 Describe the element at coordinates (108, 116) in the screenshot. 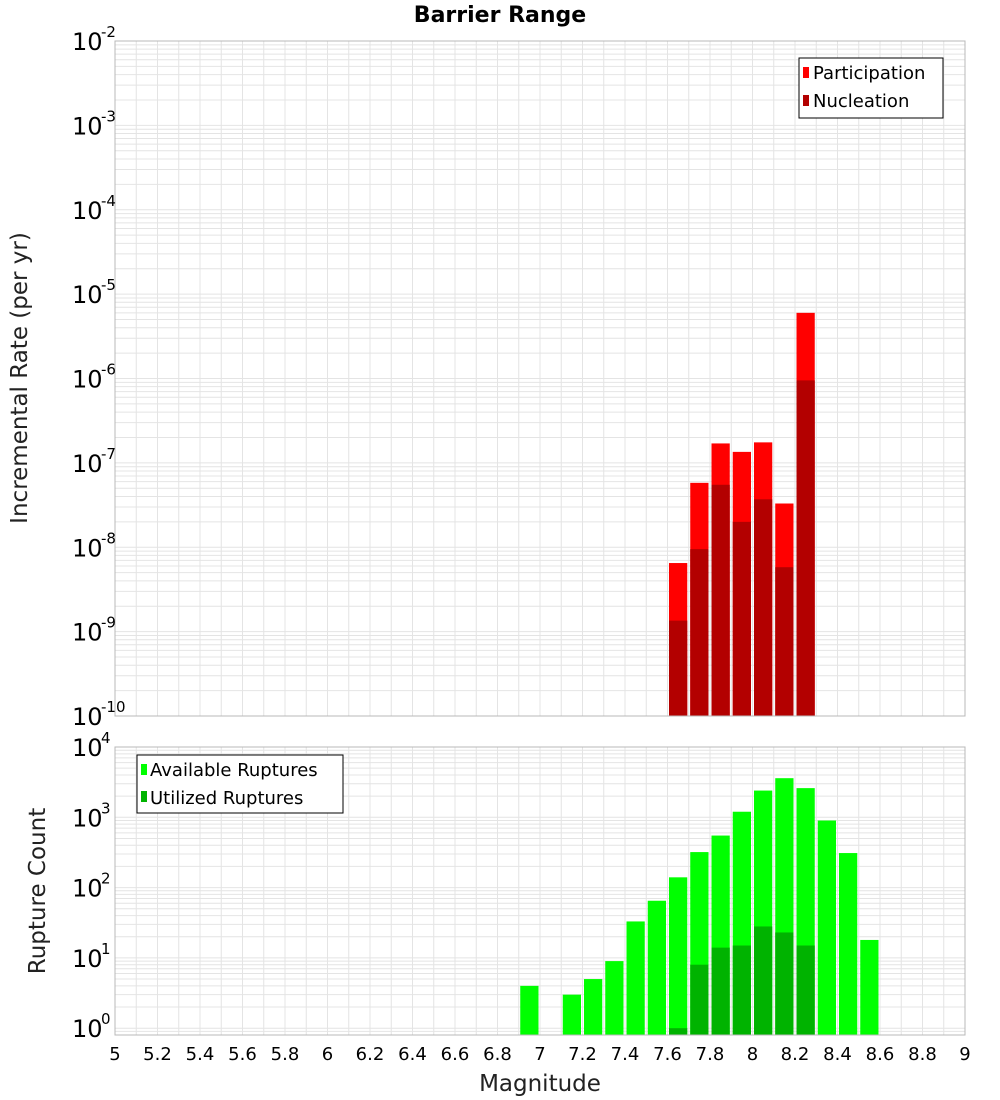

I see `top-y-tick-exponent: -3` at that location.